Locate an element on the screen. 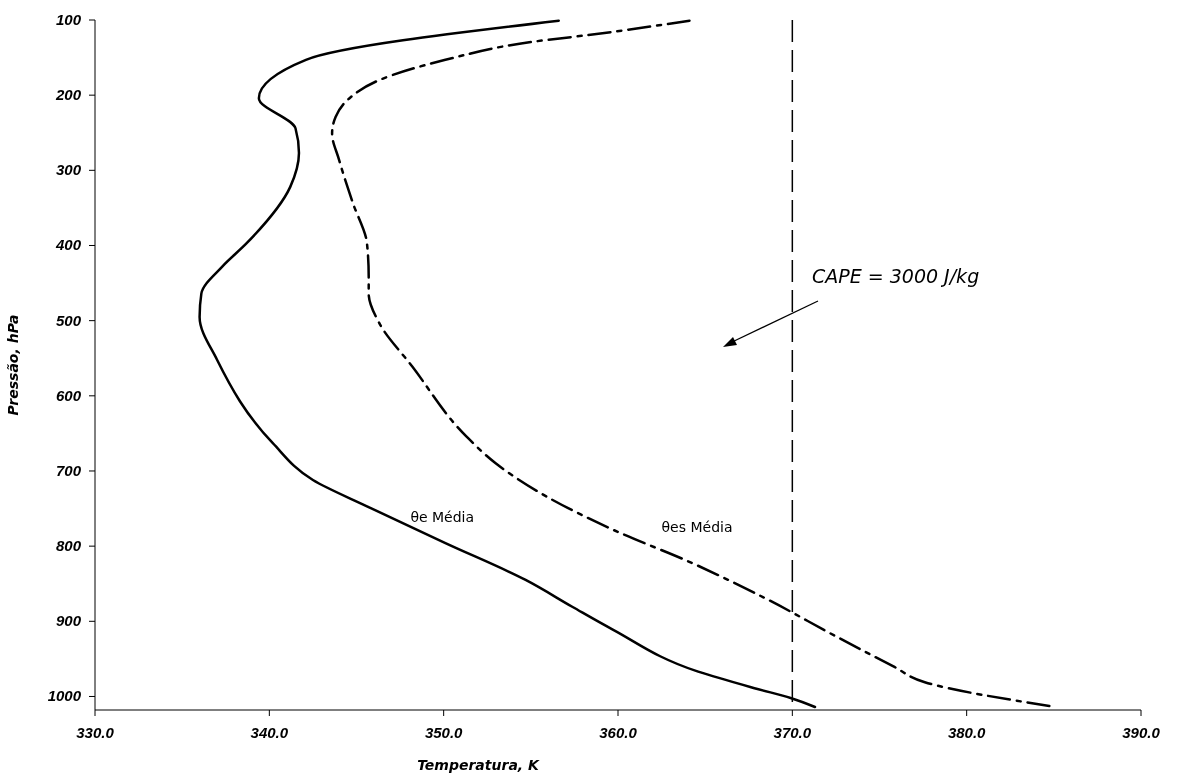  x-axis-title: Temperatura, K is located at coordinates (479, 765).